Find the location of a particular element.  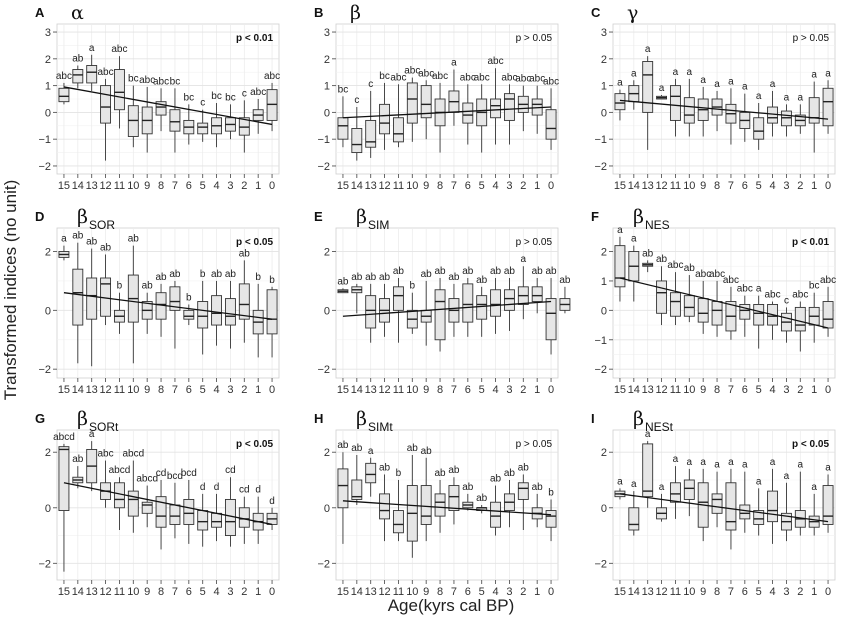

significance-letter: c is located at coordinates (244, 93).